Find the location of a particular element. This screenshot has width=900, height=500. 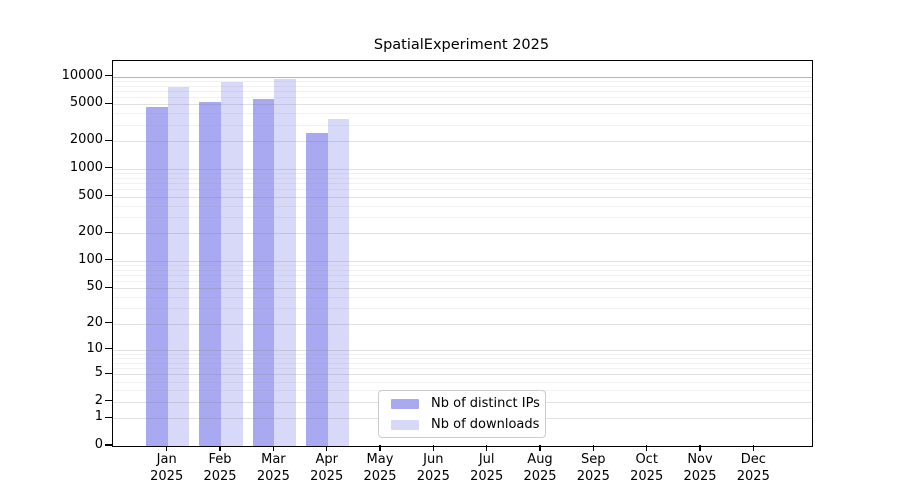

x-axis-tick-label: Sep 2025 is located at coordinates (593, 468).